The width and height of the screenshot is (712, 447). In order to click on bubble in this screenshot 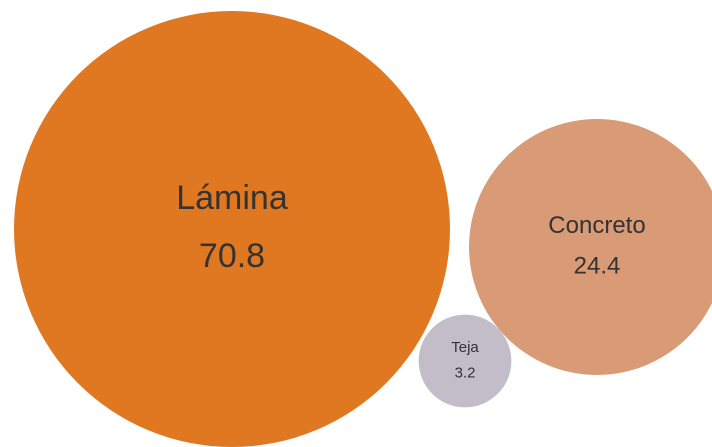, I will do `click(465, 361)`.